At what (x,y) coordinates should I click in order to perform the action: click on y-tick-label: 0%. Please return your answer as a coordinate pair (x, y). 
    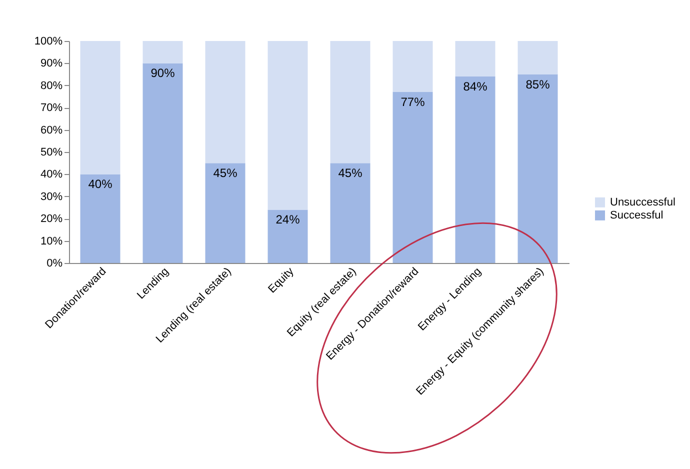
    Looking at the image, I should click on (54, 264).